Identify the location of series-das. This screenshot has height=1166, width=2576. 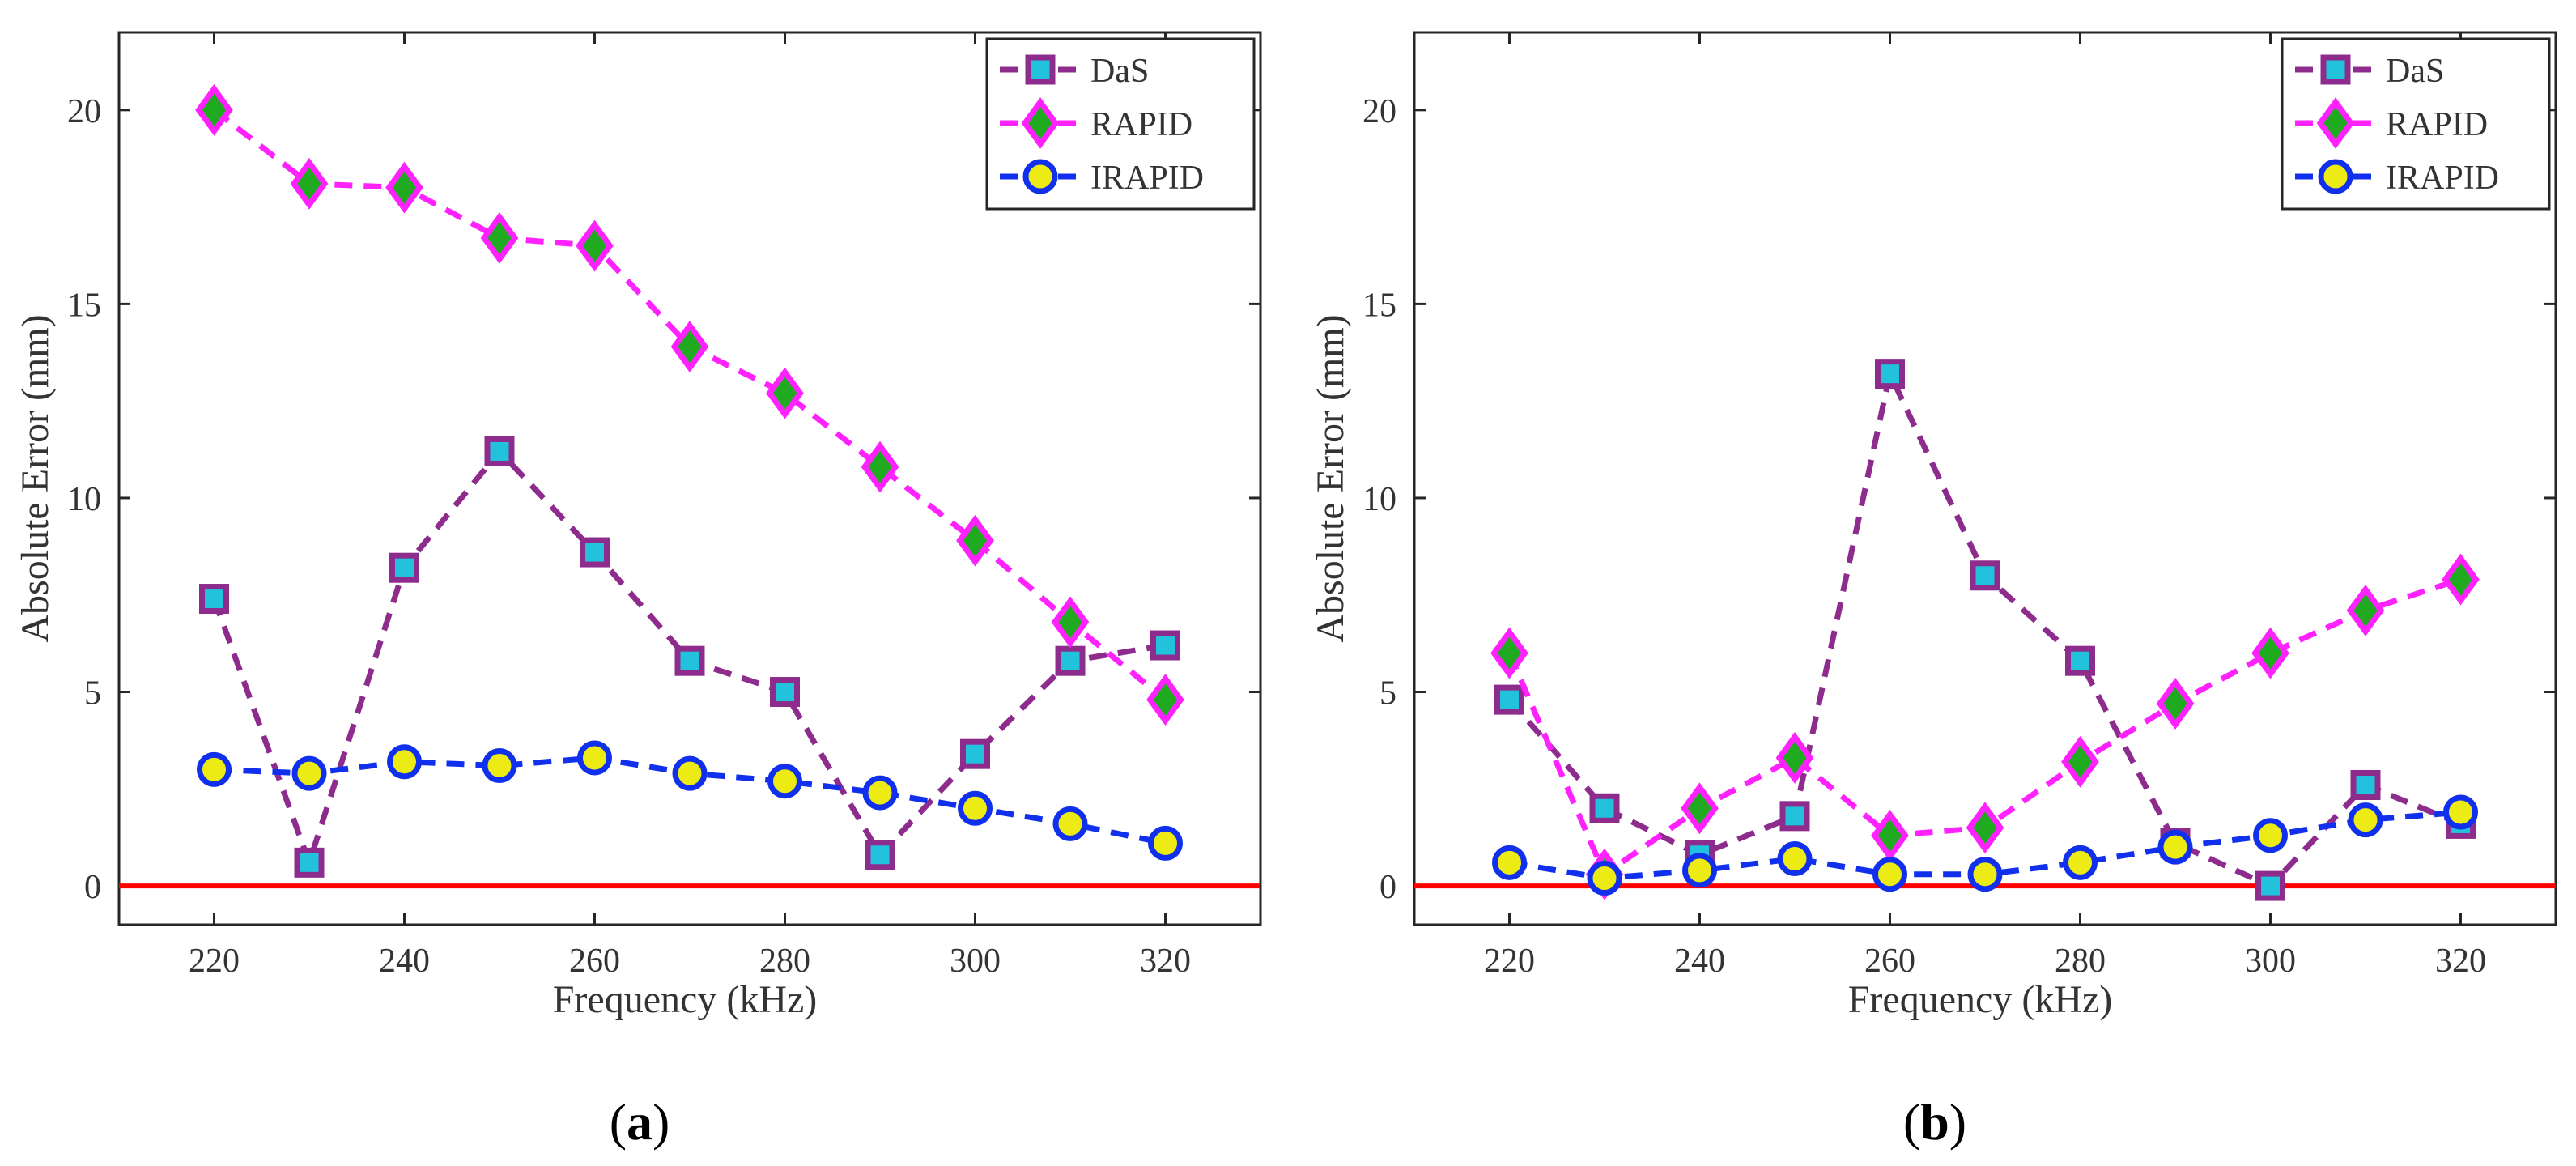
(690, 657).